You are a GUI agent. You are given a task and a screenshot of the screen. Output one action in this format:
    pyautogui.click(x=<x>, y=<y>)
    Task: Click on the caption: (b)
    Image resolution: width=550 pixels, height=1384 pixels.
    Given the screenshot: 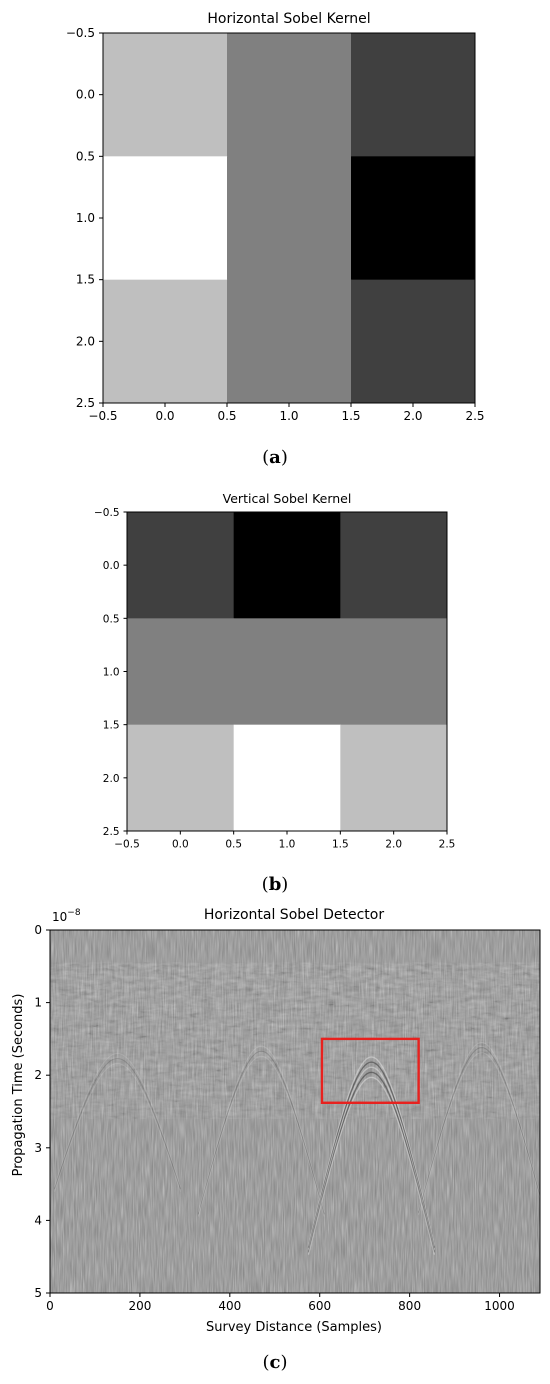 What is the action you would take?
    pyautogui.click(x=275, y=884)
    